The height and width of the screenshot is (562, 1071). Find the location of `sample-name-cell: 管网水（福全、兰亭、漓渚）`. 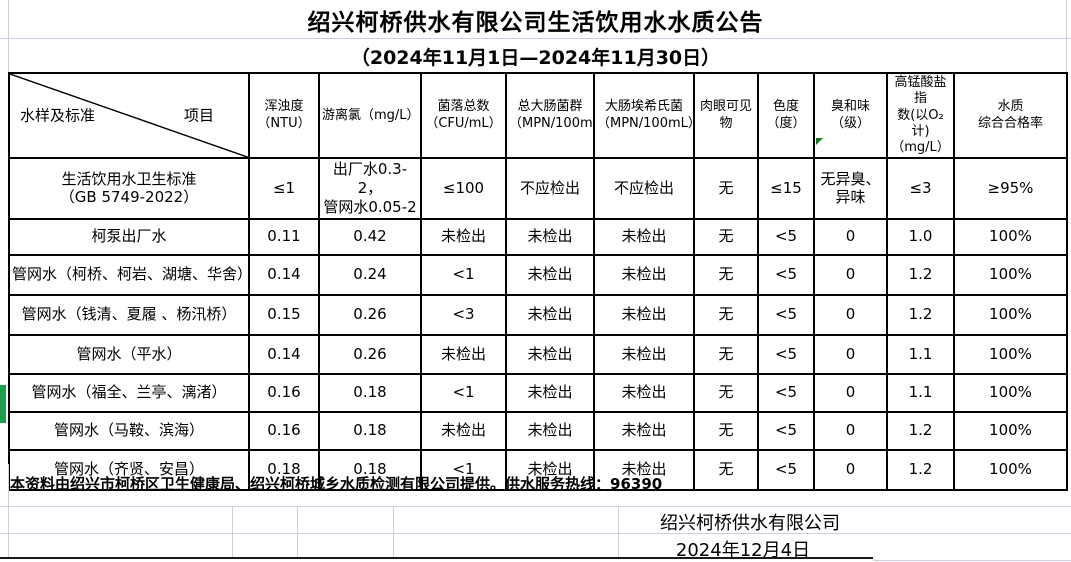

sample-name-cell: 管网水（福全、兰亭、漓渚） is located at coordinates (129, 392).